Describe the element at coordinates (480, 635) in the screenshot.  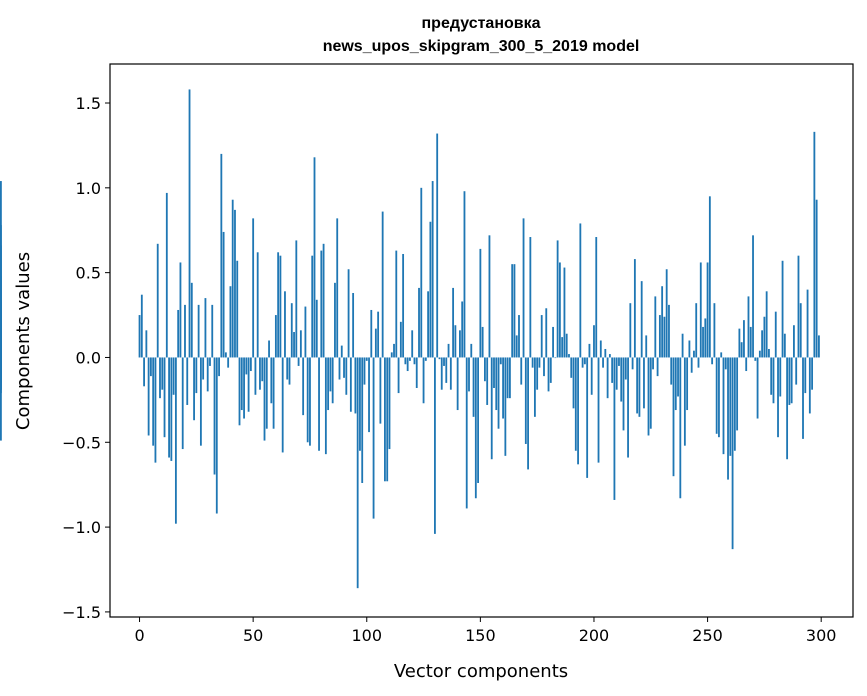
I see `x-tick-label-150: 150` at that location.